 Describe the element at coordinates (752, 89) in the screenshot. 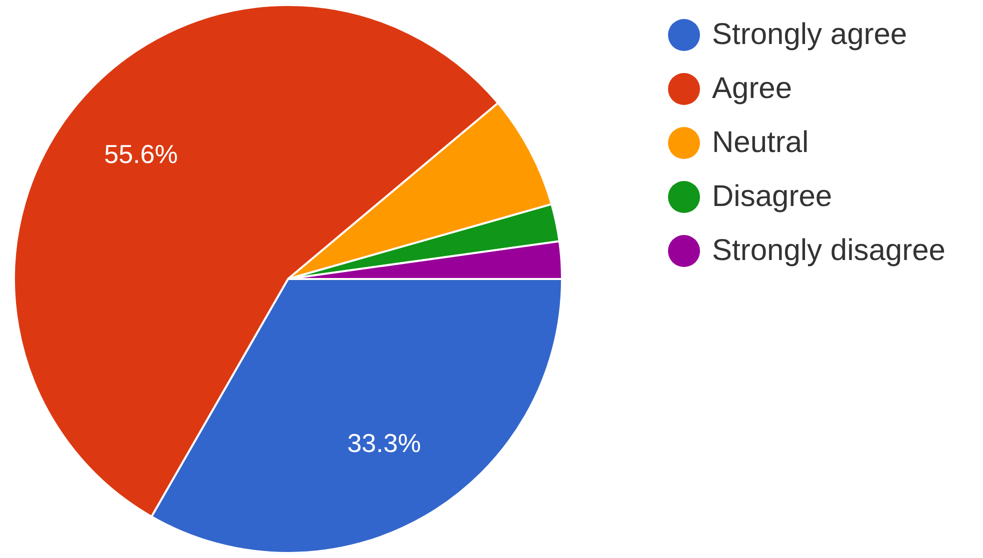

I see `legend-label: Agree` at that location.